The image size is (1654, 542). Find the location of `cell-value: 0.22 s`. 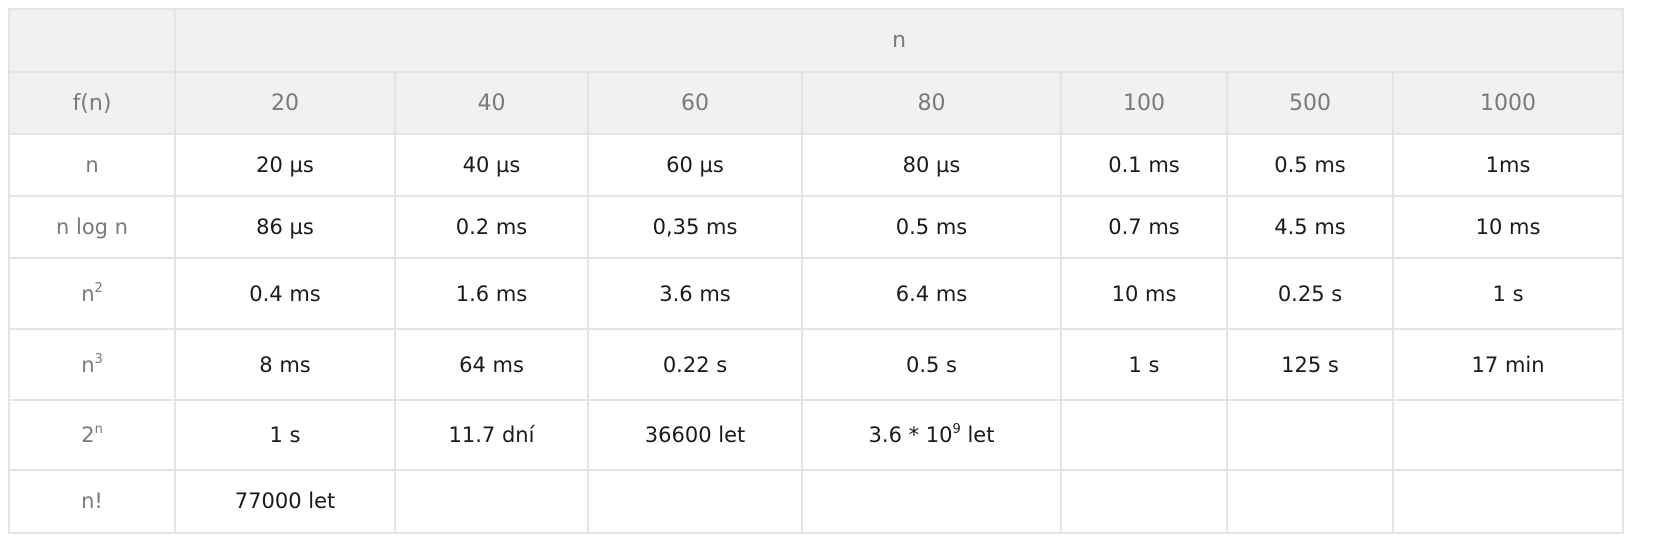

cell-value: 0.22 s is located at coordinates (695, 364).